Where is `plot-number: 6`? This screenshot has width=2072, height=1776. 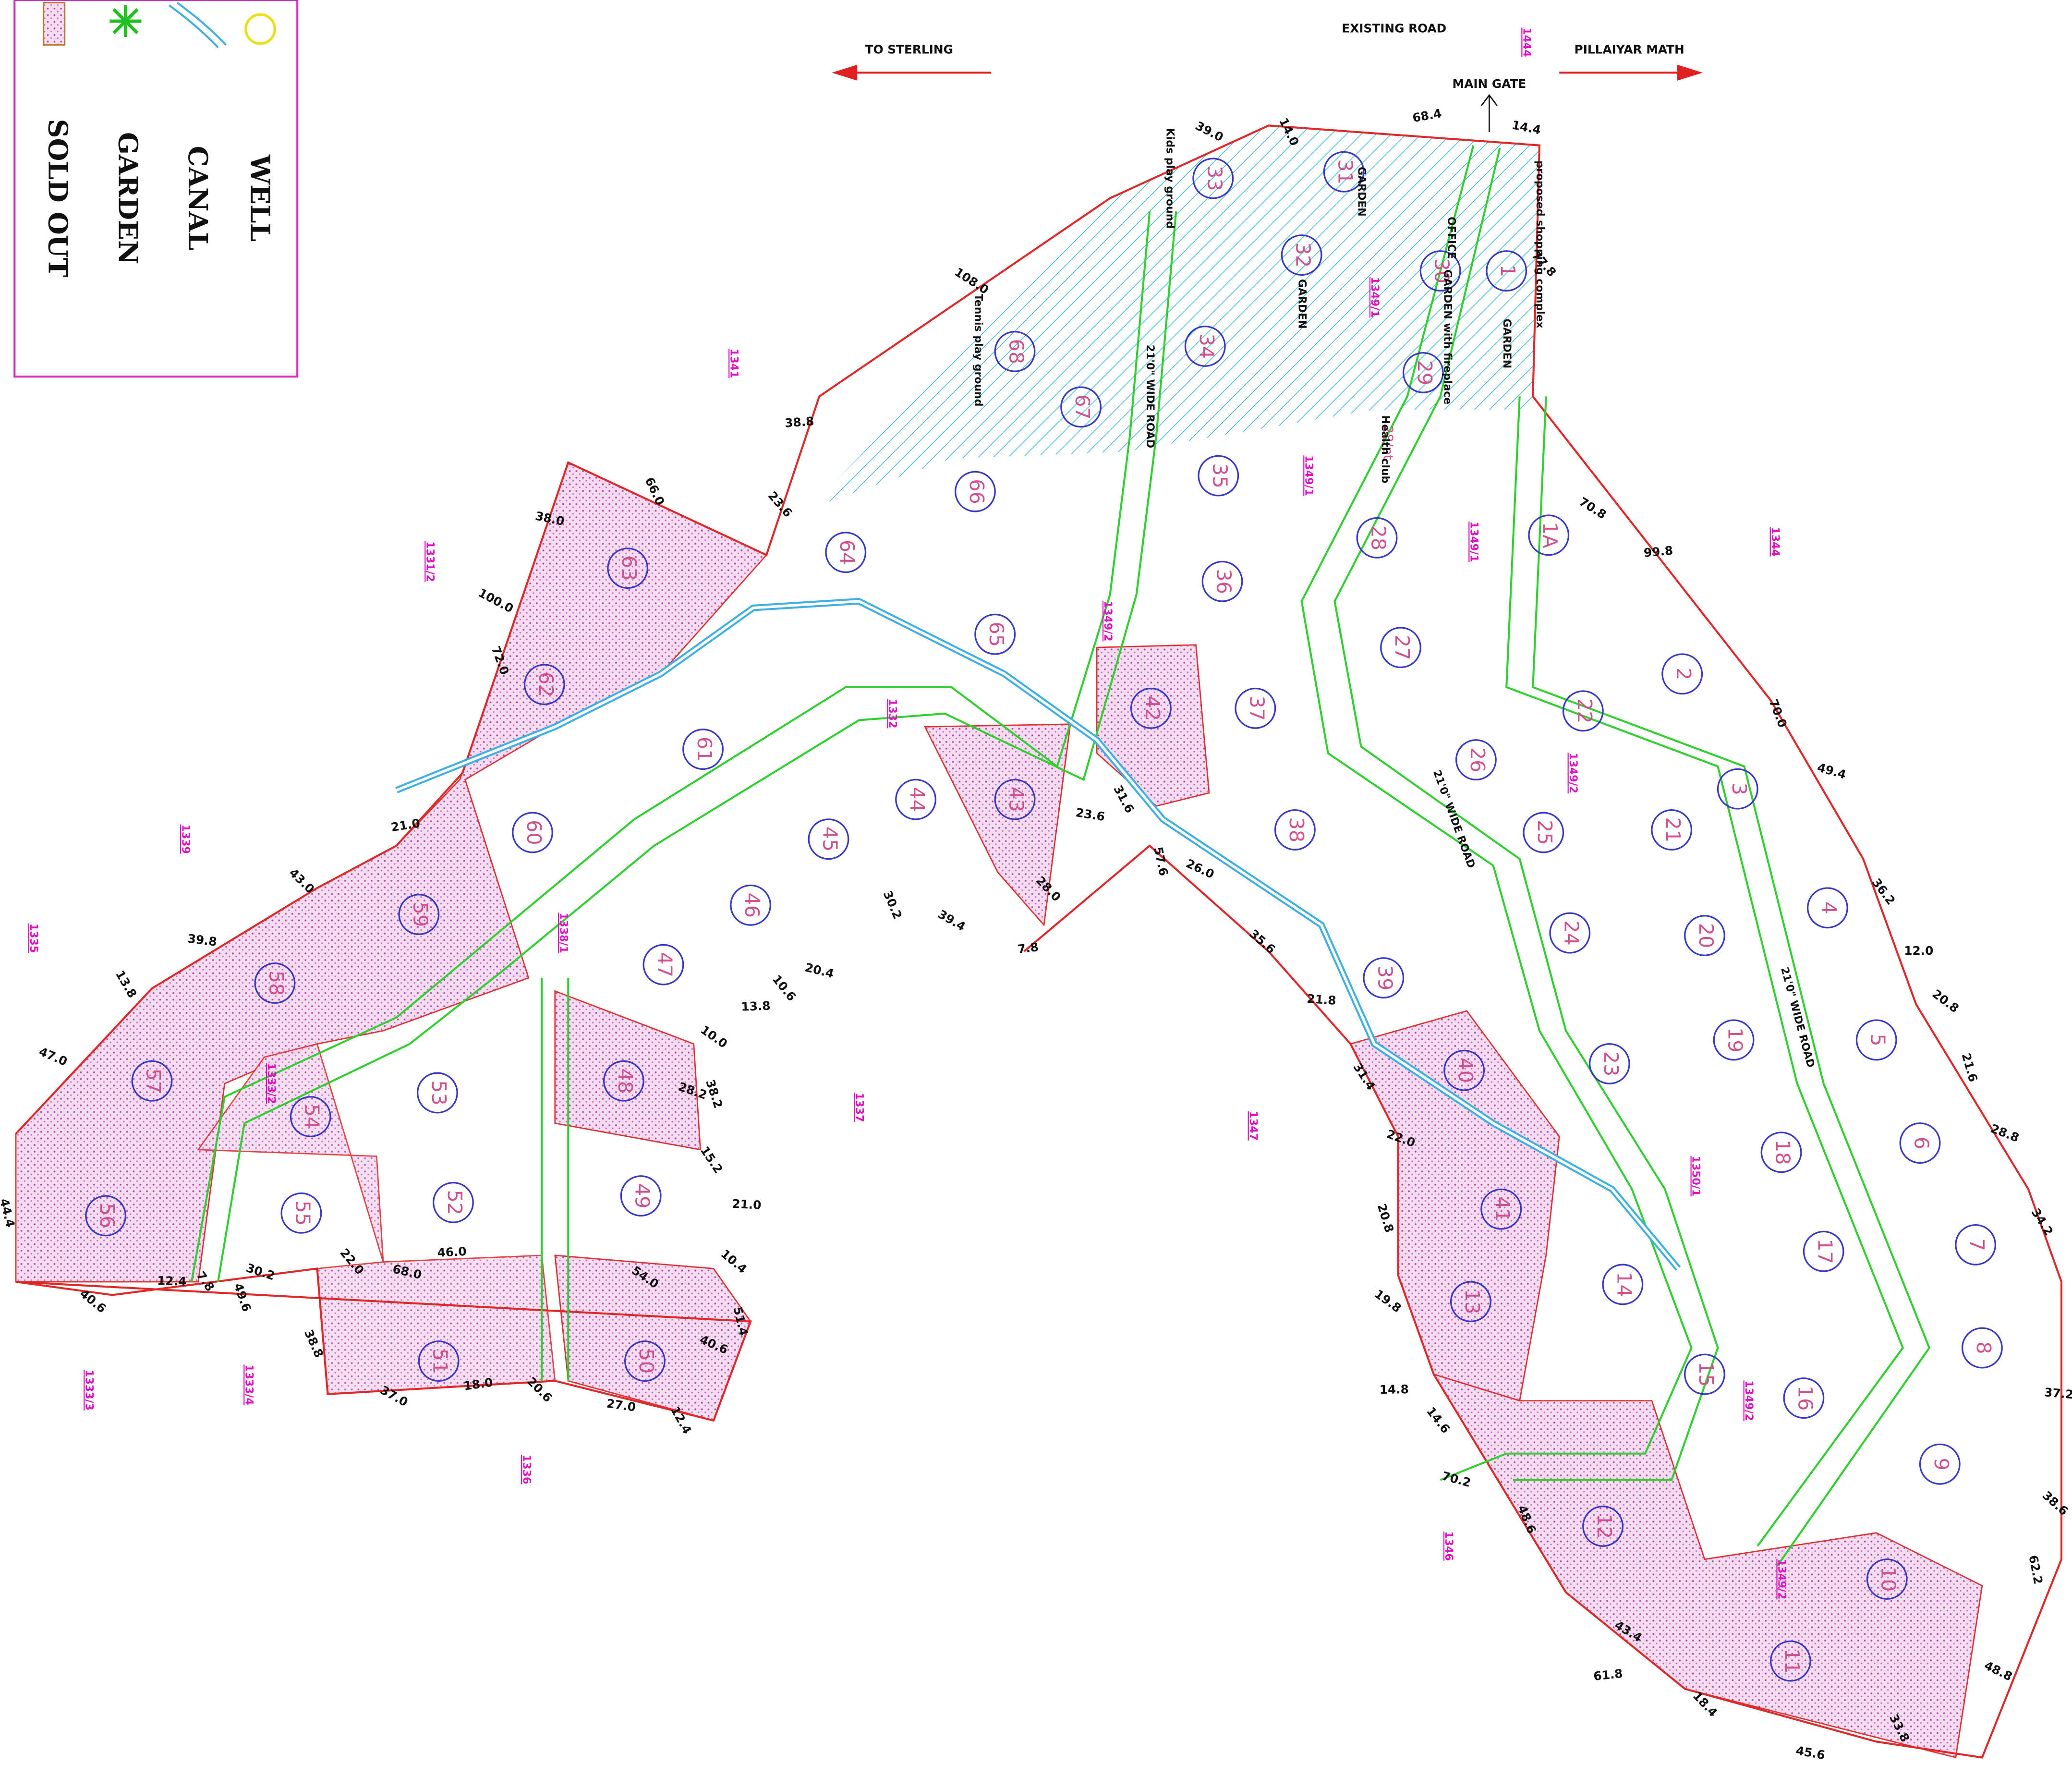 plot-number: 6 is located at coordinates (1921, 1143).